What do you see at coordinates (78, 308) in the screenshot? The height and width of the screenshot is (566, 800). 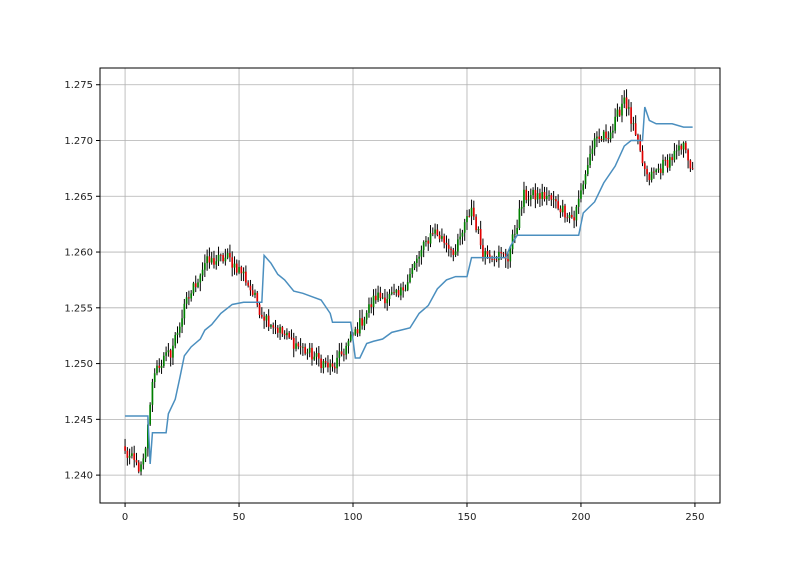 I see `y-tick-label: 1.255` at bounding box center [78, 308].